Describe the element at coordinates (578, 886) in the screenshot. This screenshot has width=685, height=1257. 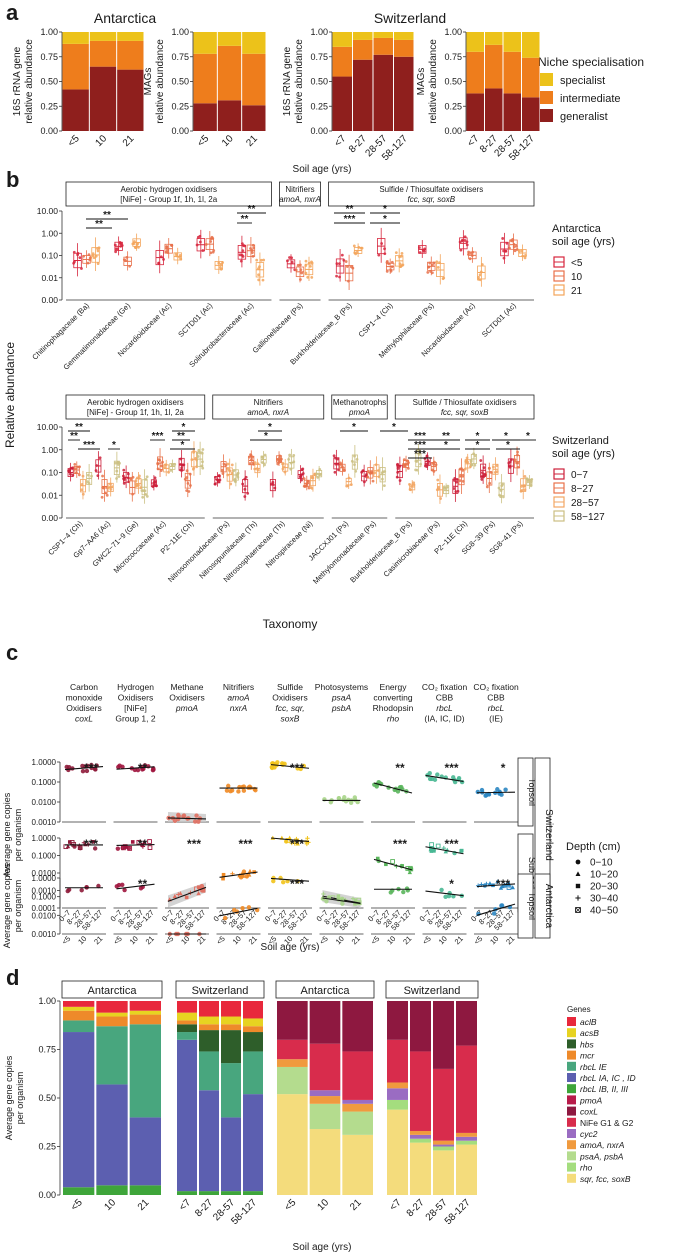
I see `depth-symbol-square` at that location.